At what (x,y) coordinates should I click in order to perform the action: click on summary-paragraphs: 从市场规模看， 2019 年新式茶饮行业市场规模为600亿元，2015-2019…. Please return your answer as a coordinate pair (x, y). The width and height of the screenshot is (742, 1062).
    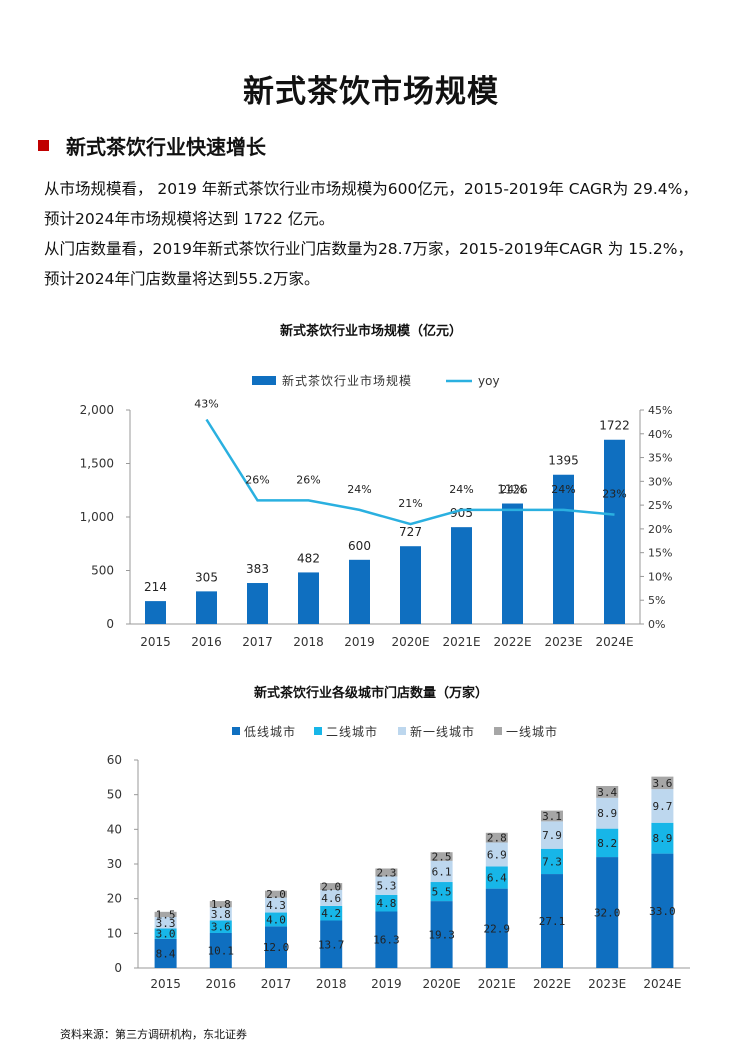
    Looking at the image, I should click on (389, 234).